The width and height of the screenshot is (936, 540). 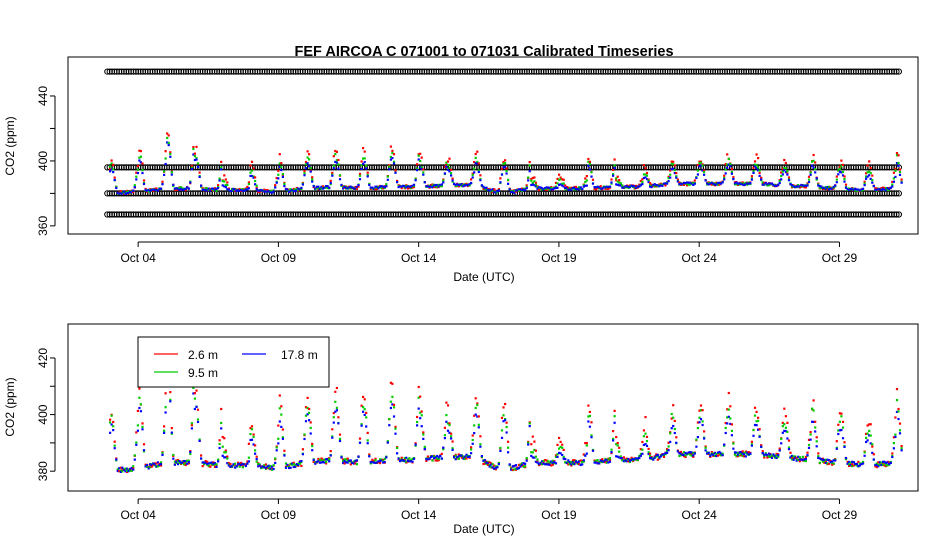 I want to click on top-x-tick-label: Oct 14, so click(x=419, y=258).